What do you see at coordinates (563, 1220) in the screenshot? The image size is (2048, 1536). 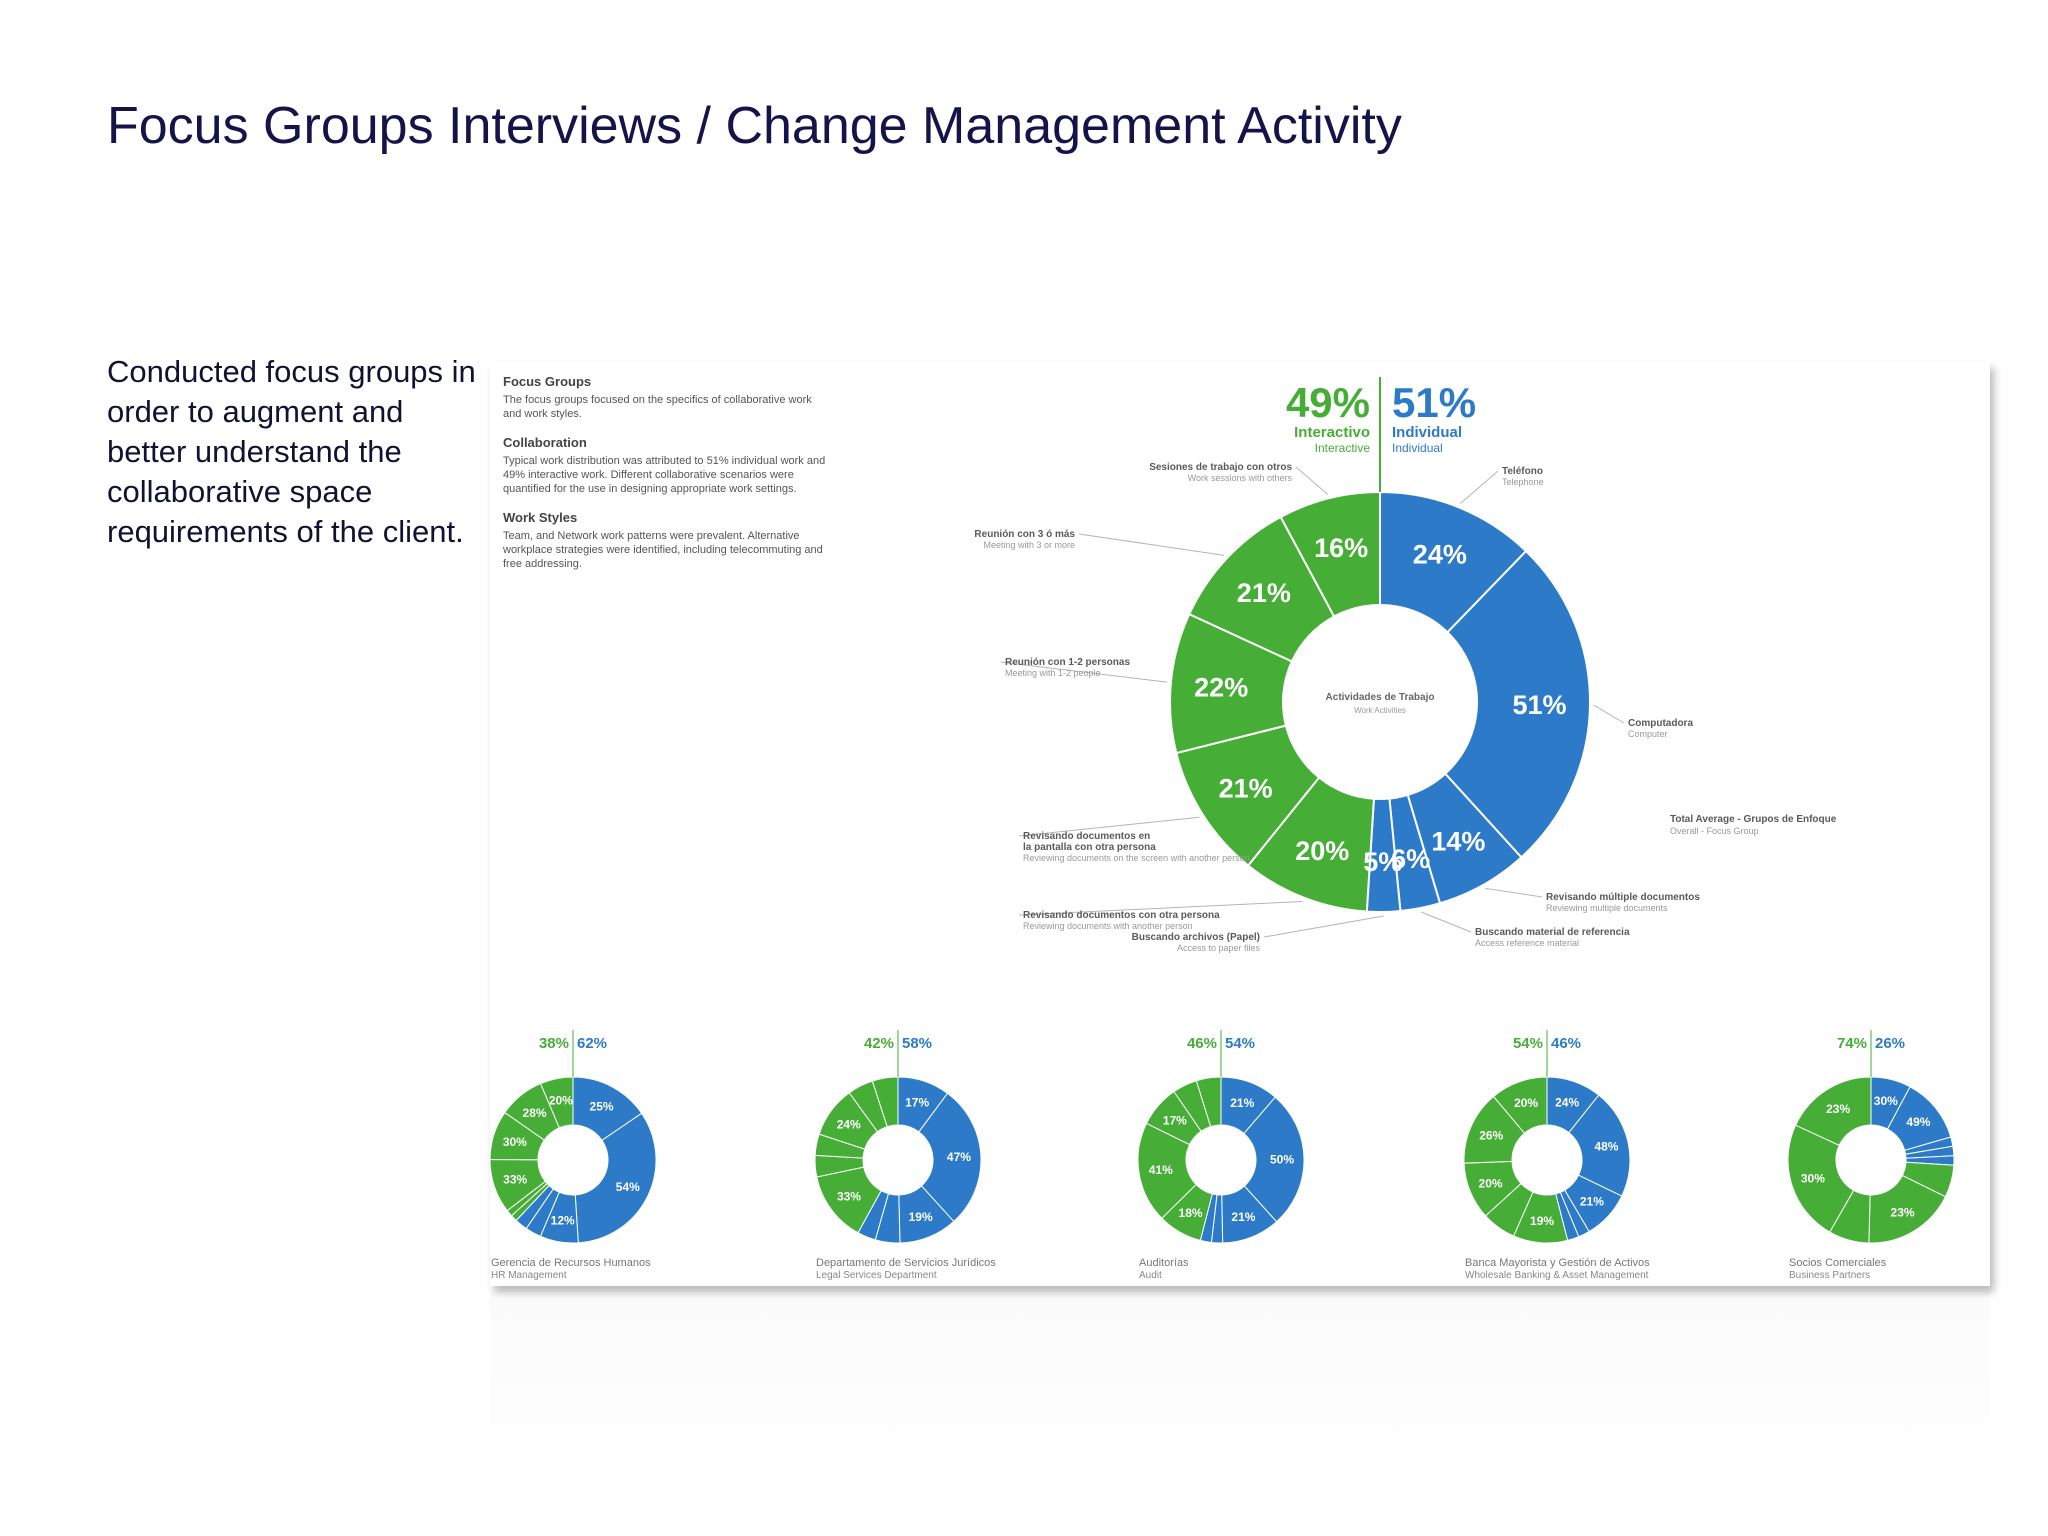 I see `slice-label: 12%` at bounding box center [563, 1220].